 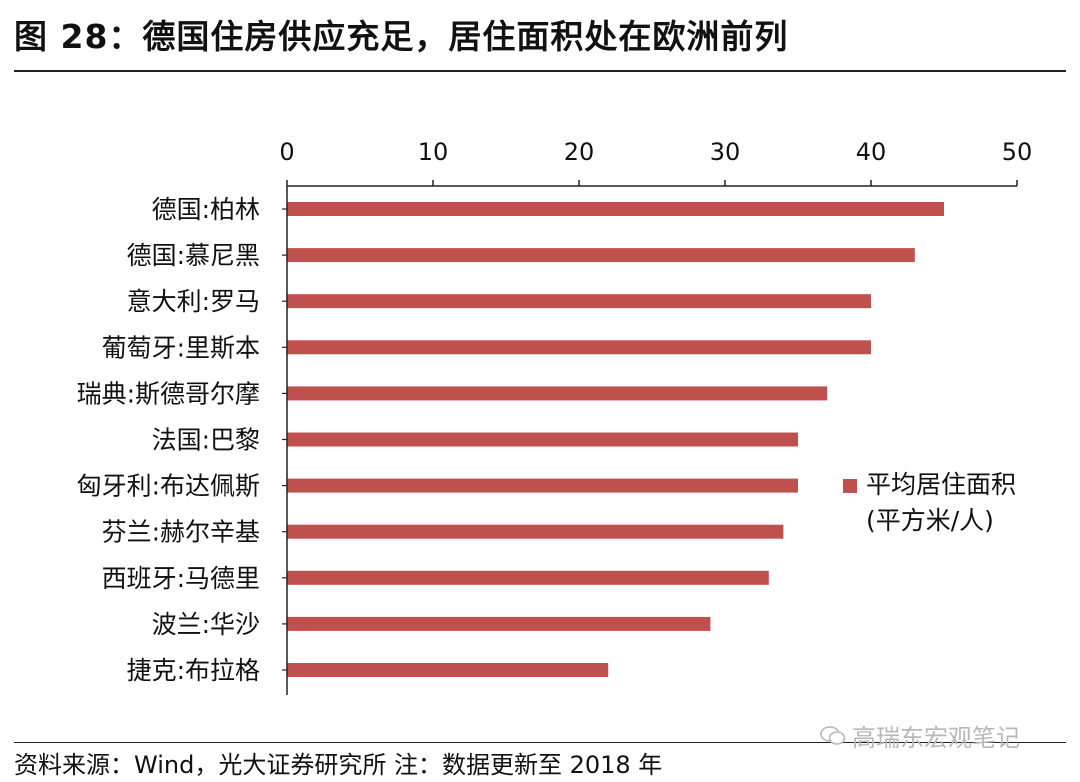 I want to click on legend-label: 平均居住面积, so click(x=941, y=484).